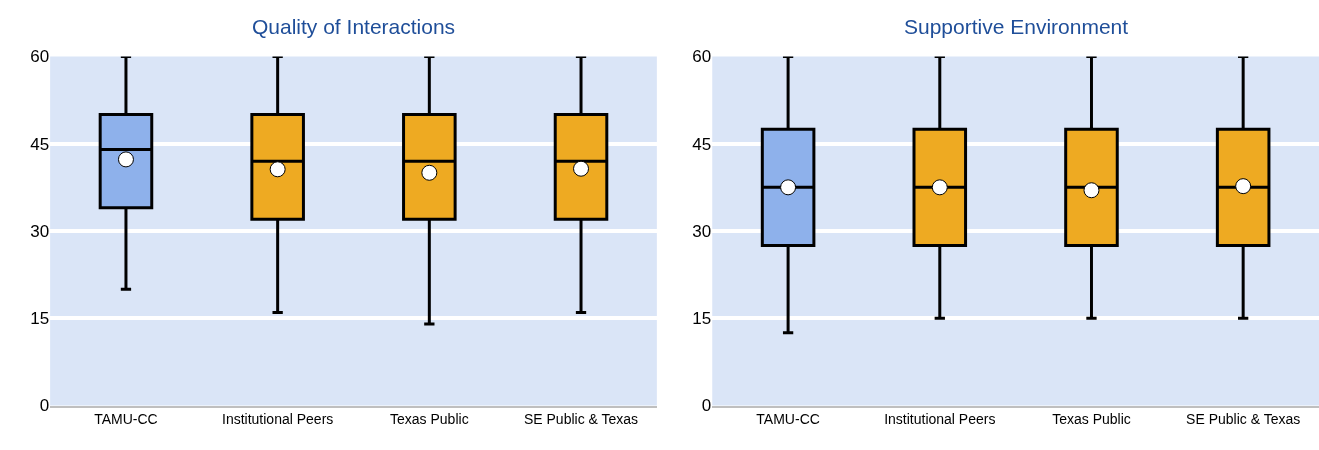 This screenshot has height=450, width=1319. What do you see at coordinates (1016, 26) in the screenshot?
I see `chart-title: Supportive Environment` at bounding box center [1016, 26].